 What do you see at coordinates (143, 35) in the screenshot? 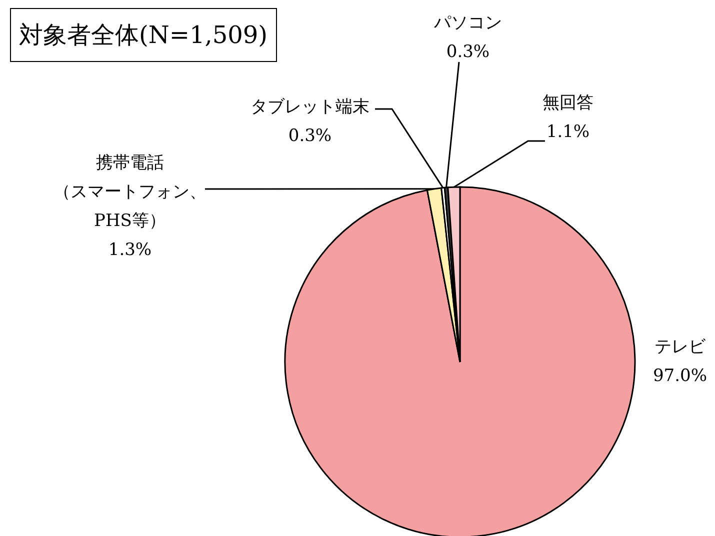
I see `chart-title: 対象者全体(N=1,509)` at bounding box center [143, 35].